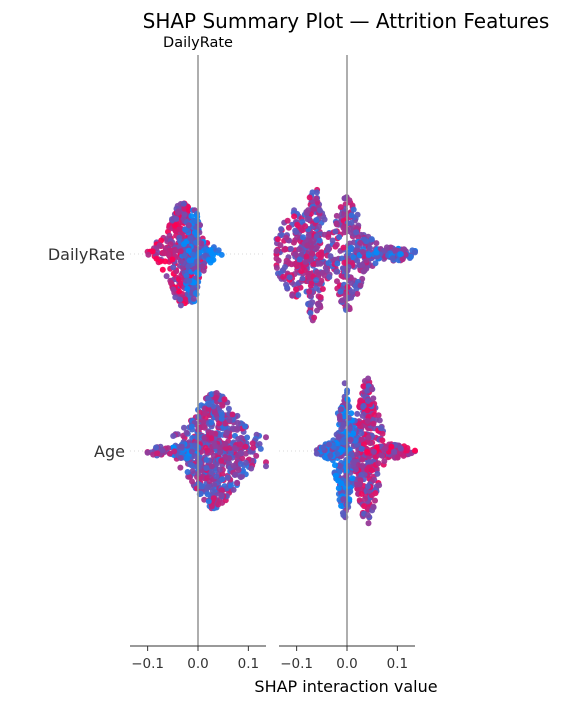 The height and width of the screenshot is (705, 583). I want to click on feature-label-age: Age, so click(109, 451).